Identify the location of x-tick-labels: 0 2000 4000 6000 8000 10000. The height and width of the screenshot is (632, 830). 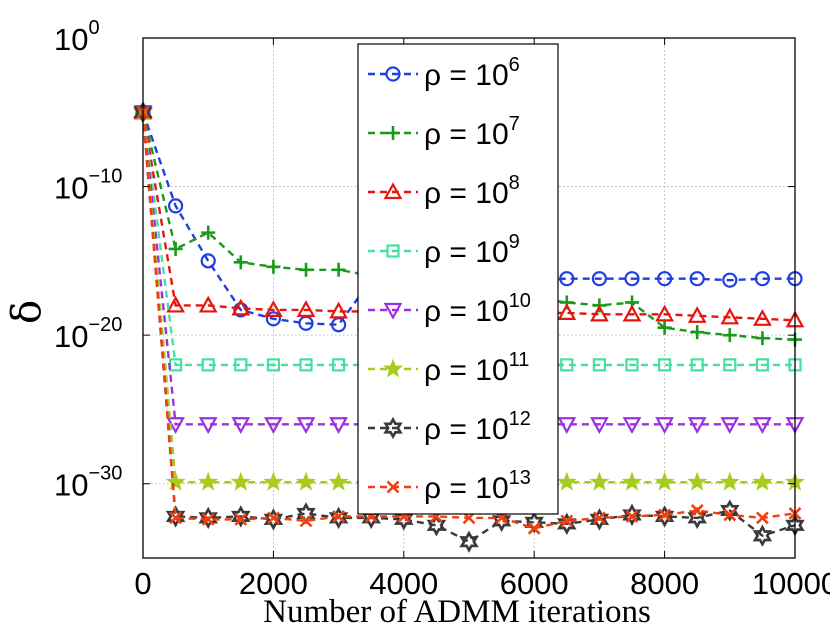
(482, 583).